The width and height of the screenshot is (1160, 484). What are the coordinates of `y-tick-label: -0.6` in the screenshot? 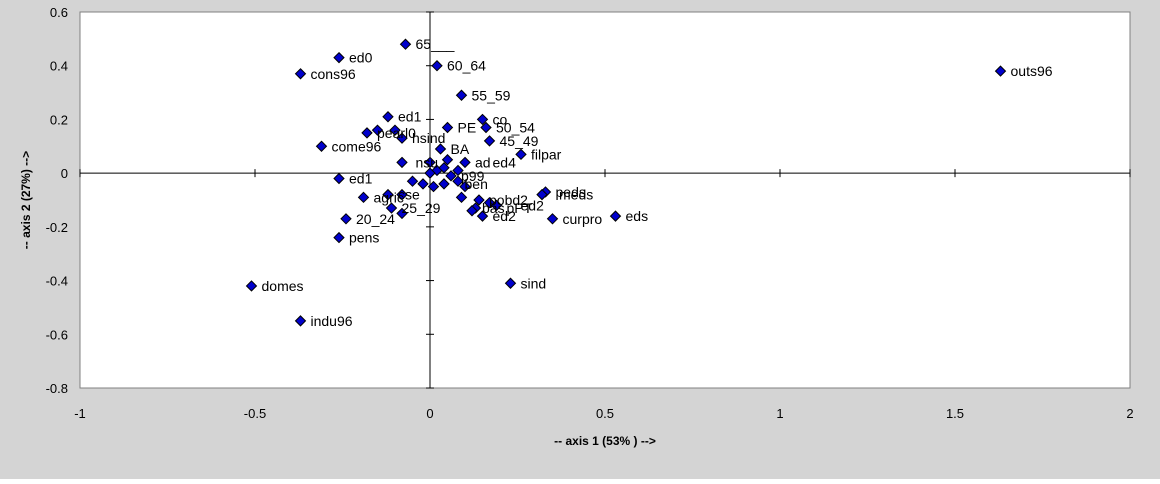 It's located at (57, 334).